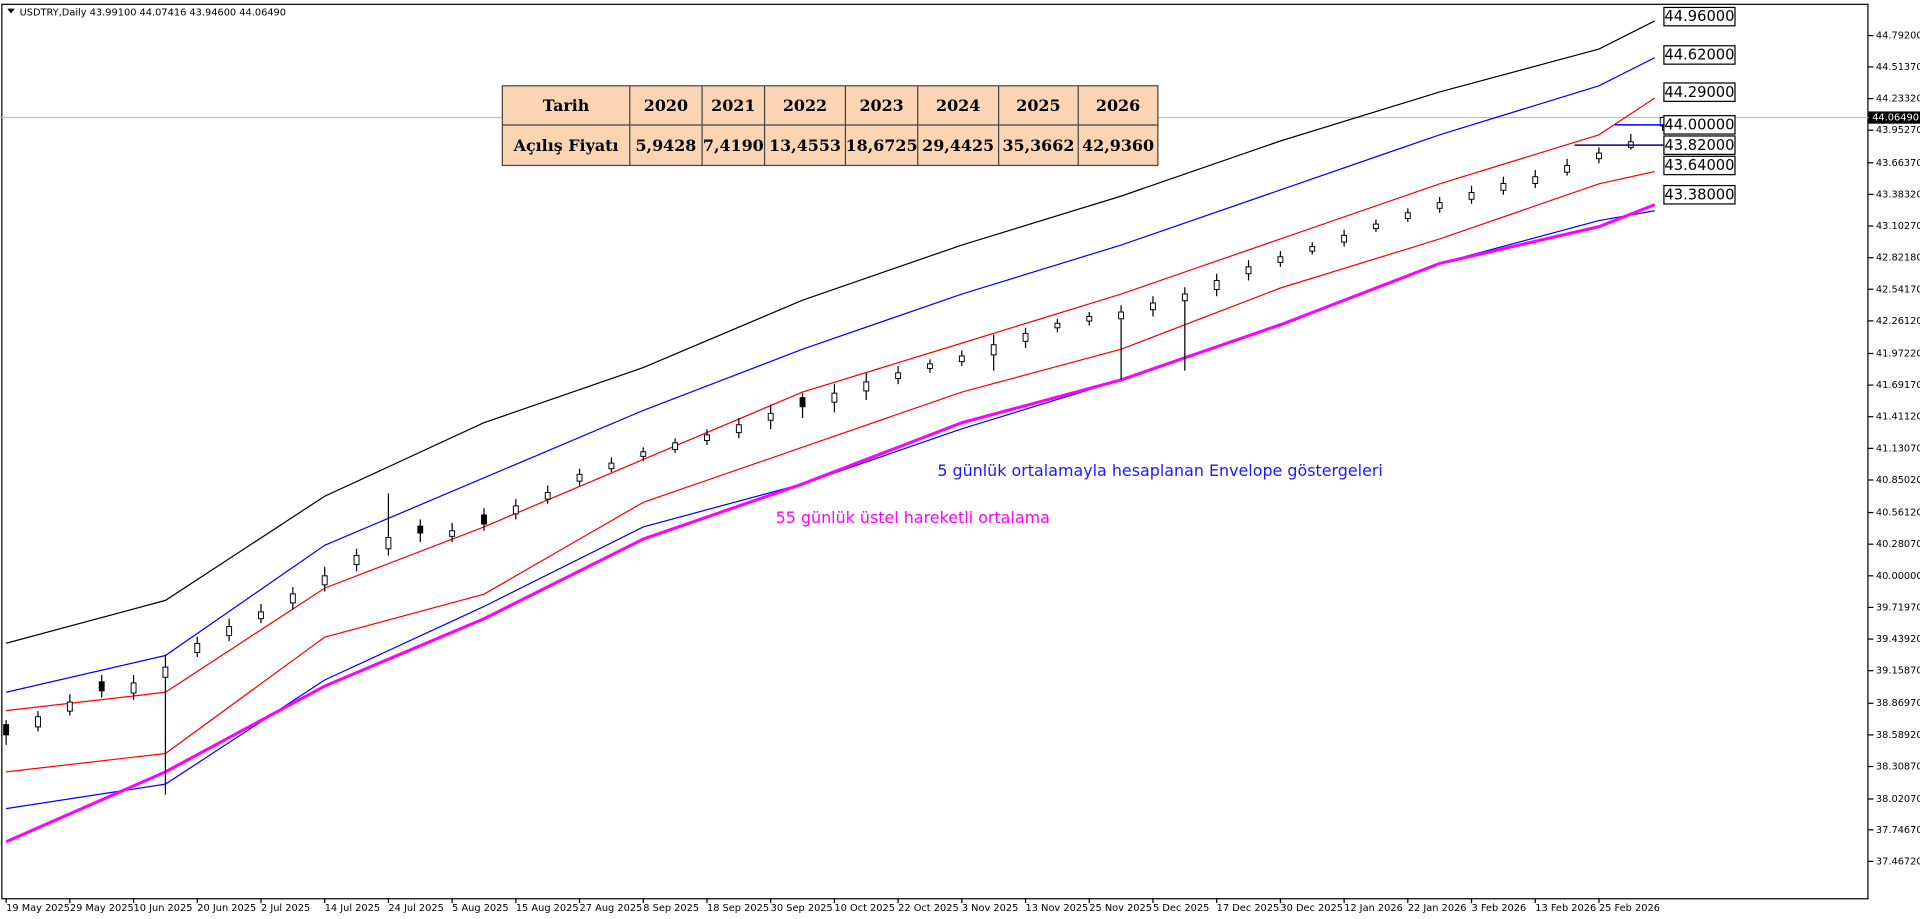 The image size is (1920, 919). I want to click on level-label: 44.00000, so click(1699, 124).